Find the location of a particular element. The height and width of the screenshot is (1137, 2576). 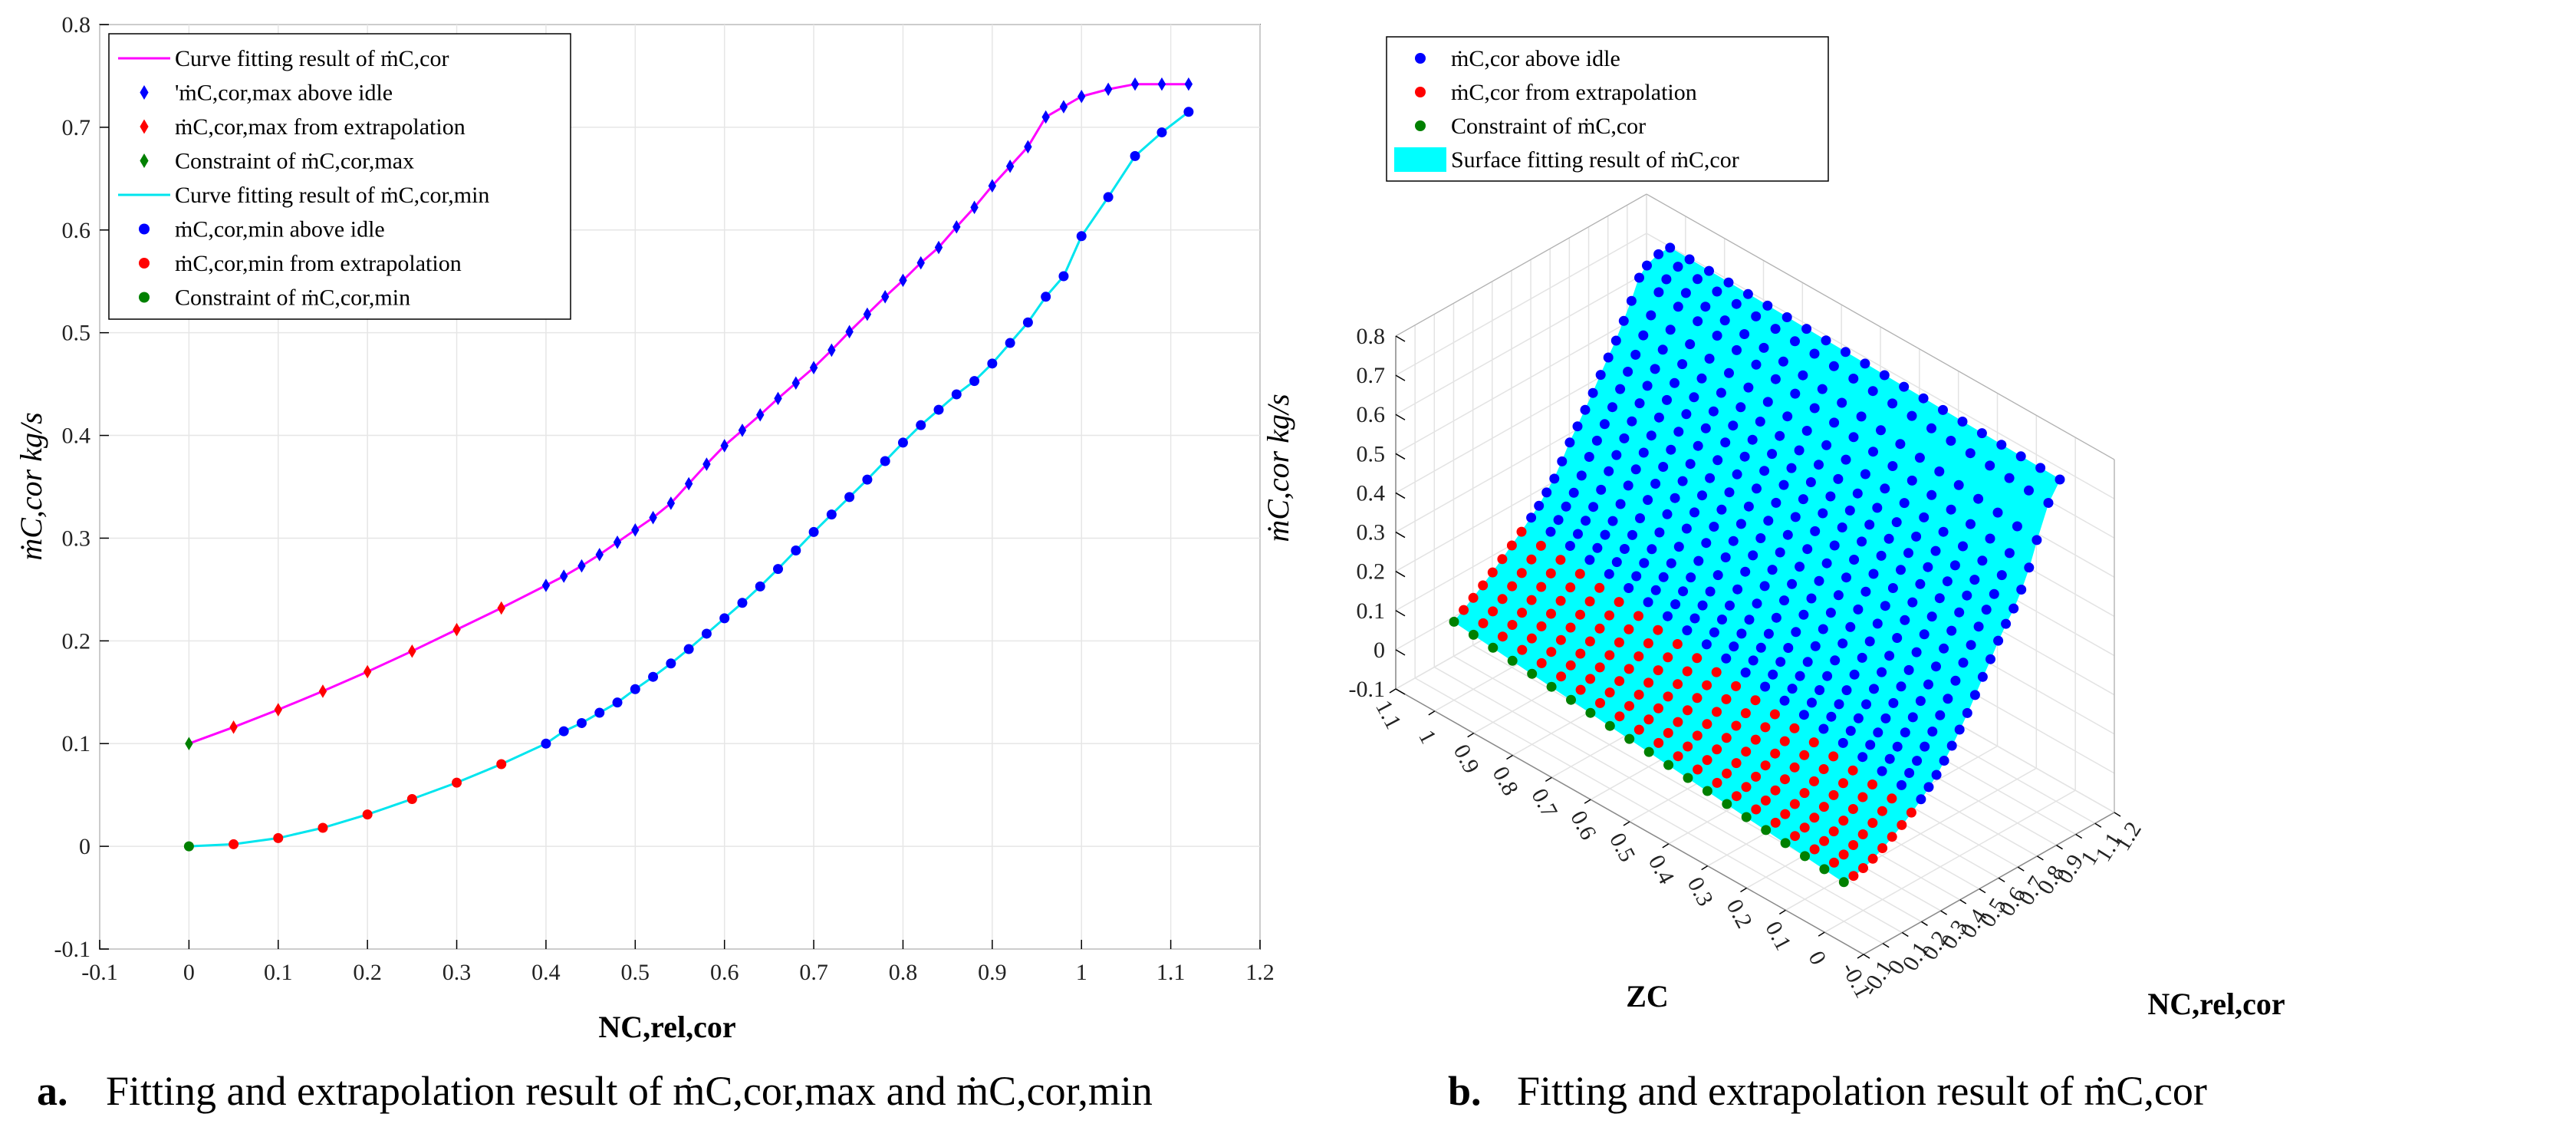

x-tick-label: 0.4 is located at coordinates (546, 972).